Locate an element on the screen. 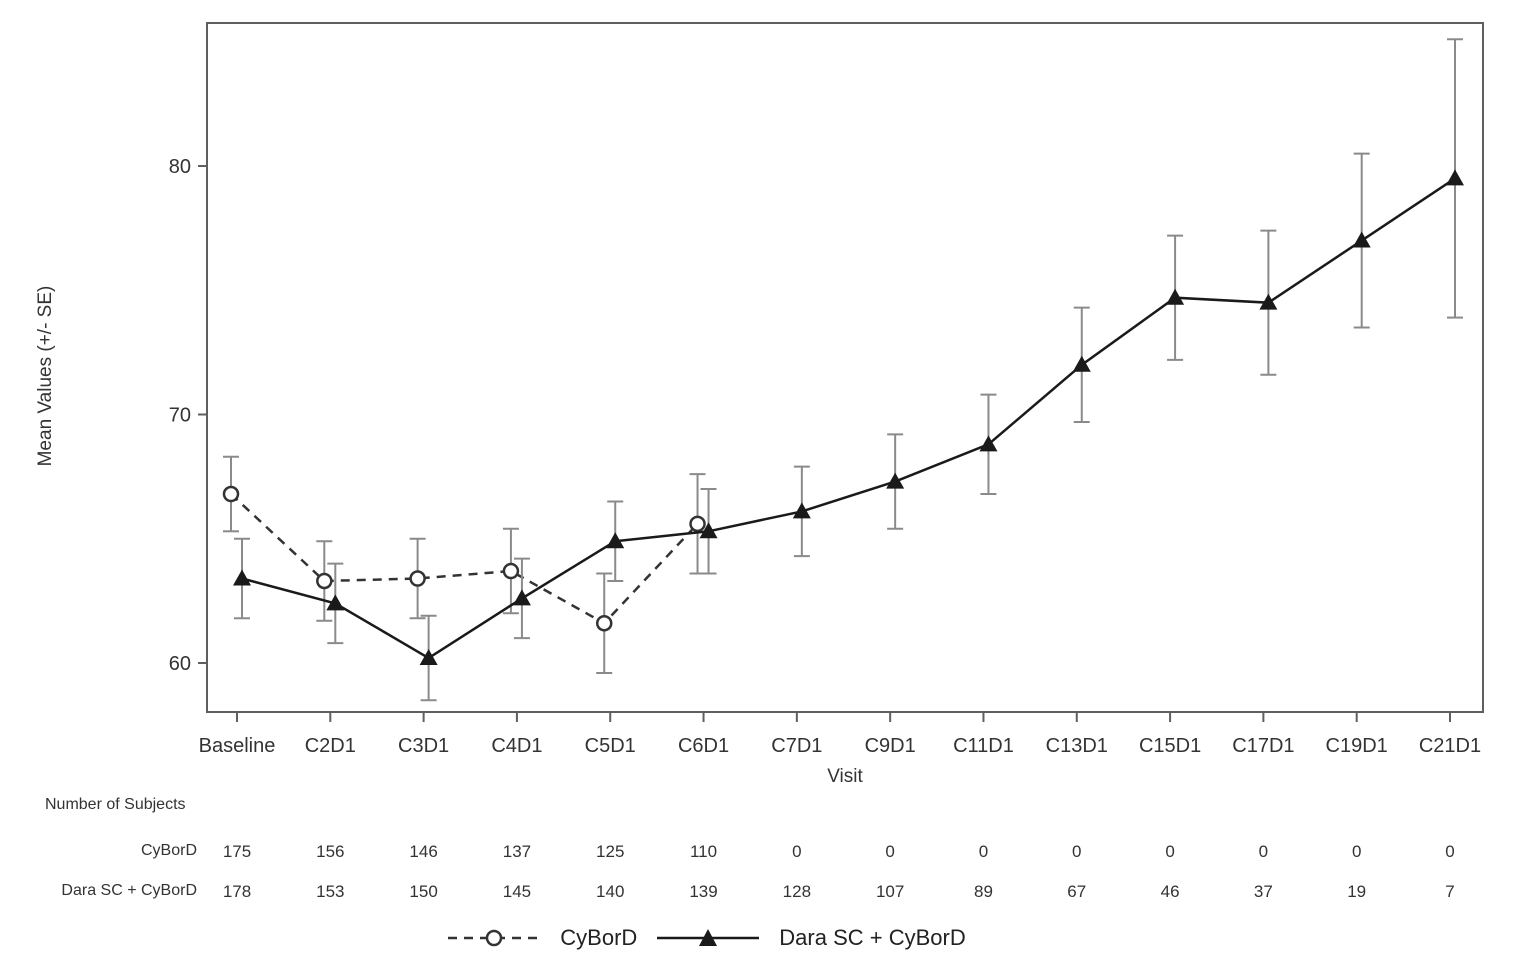 This screenshot has width=1530, height=959. dara-legend-key is located at coordinates (708, 937).